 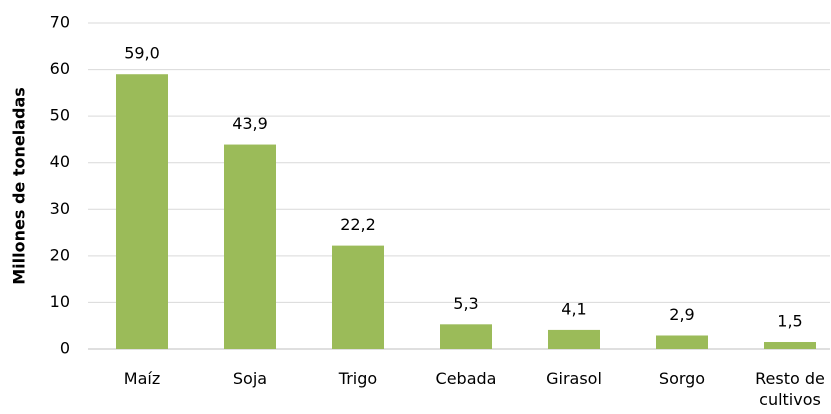 I want to click on y-tick-label: 20, so click(x=60, y=254).